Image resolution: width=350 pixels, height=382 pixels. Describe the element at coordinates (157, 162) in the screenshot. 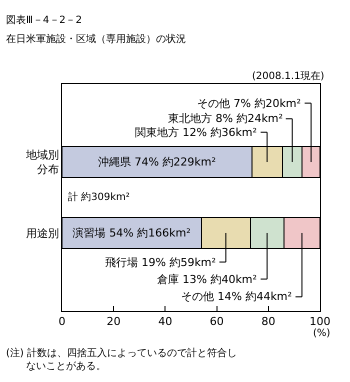

I see `data-label: 沖縄県 74% 約229km²` at that location.